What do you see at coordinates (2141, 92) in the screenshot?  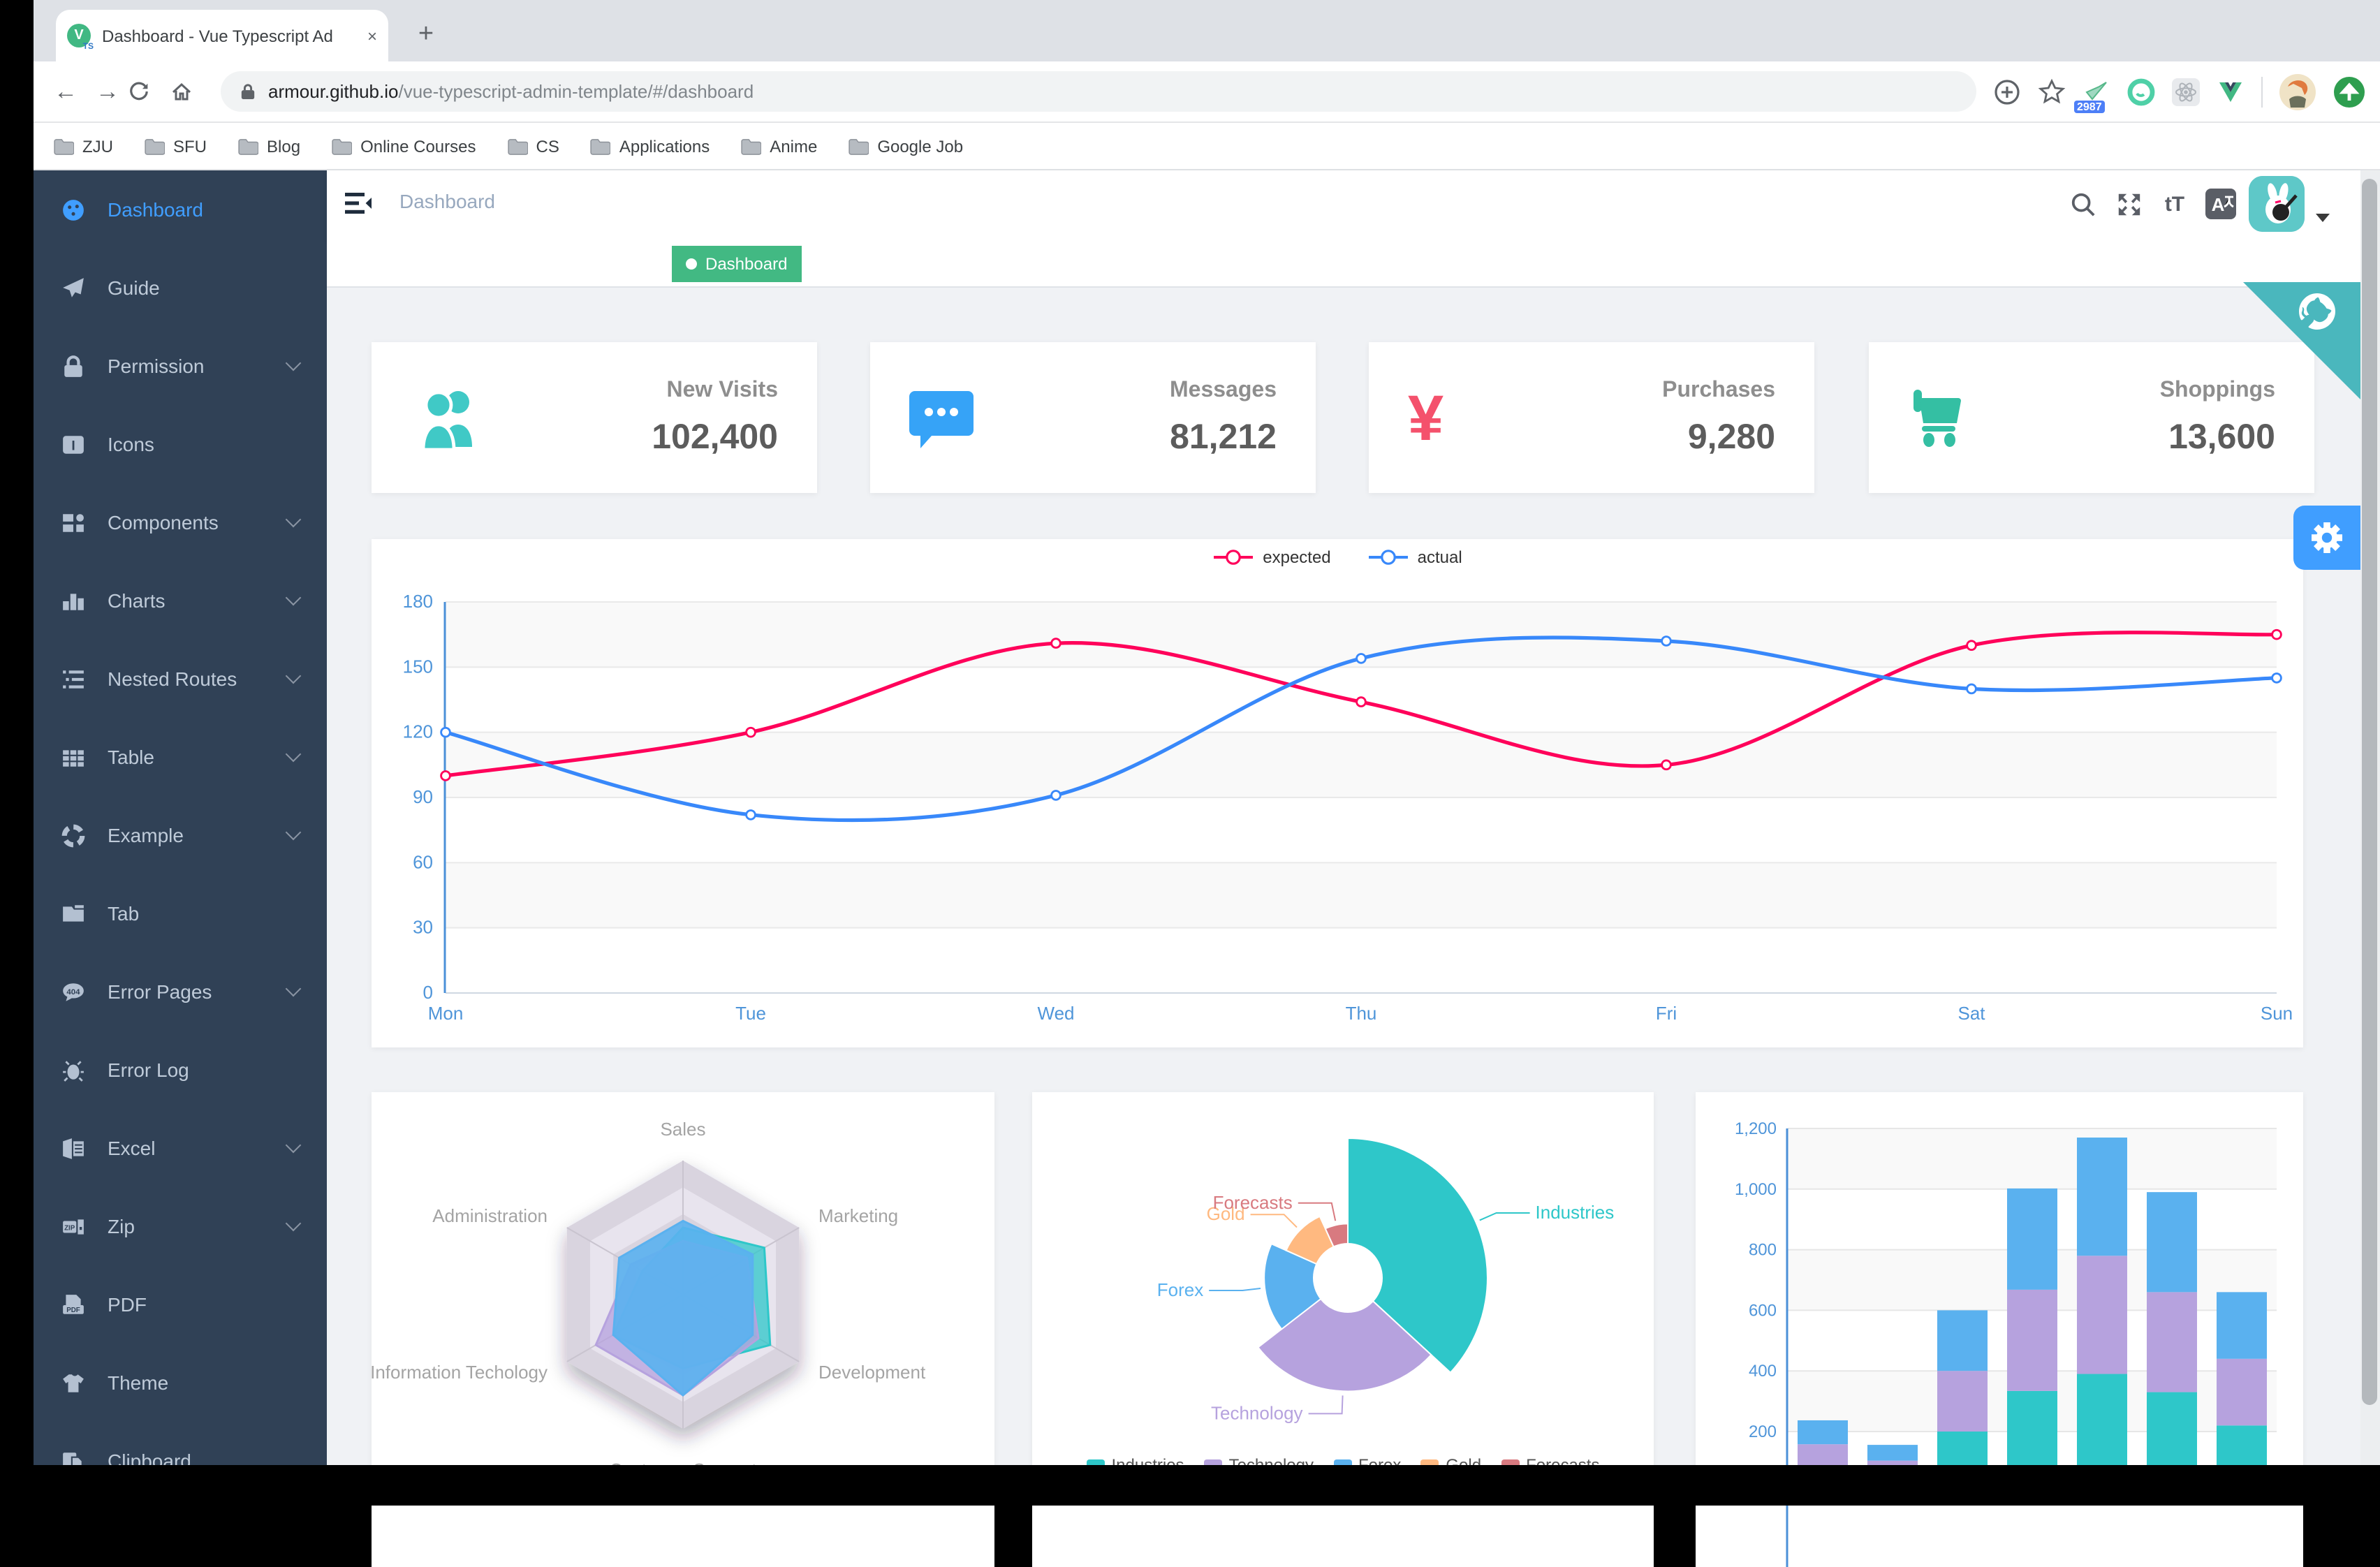 I see `extension-circle-icon` at bounding box center [2141, 92].